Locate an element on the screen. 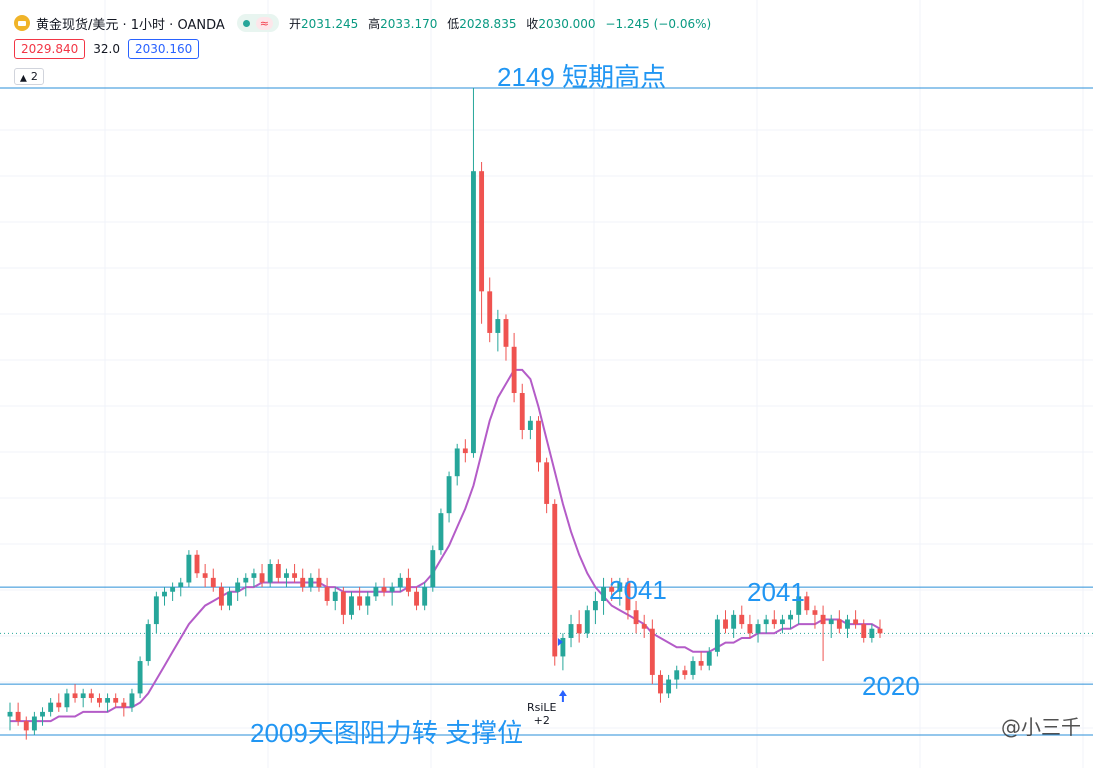 The height and width of the screenshot is (768, 1093). close-value: 2030.000 is located at coordinates (567, 23).